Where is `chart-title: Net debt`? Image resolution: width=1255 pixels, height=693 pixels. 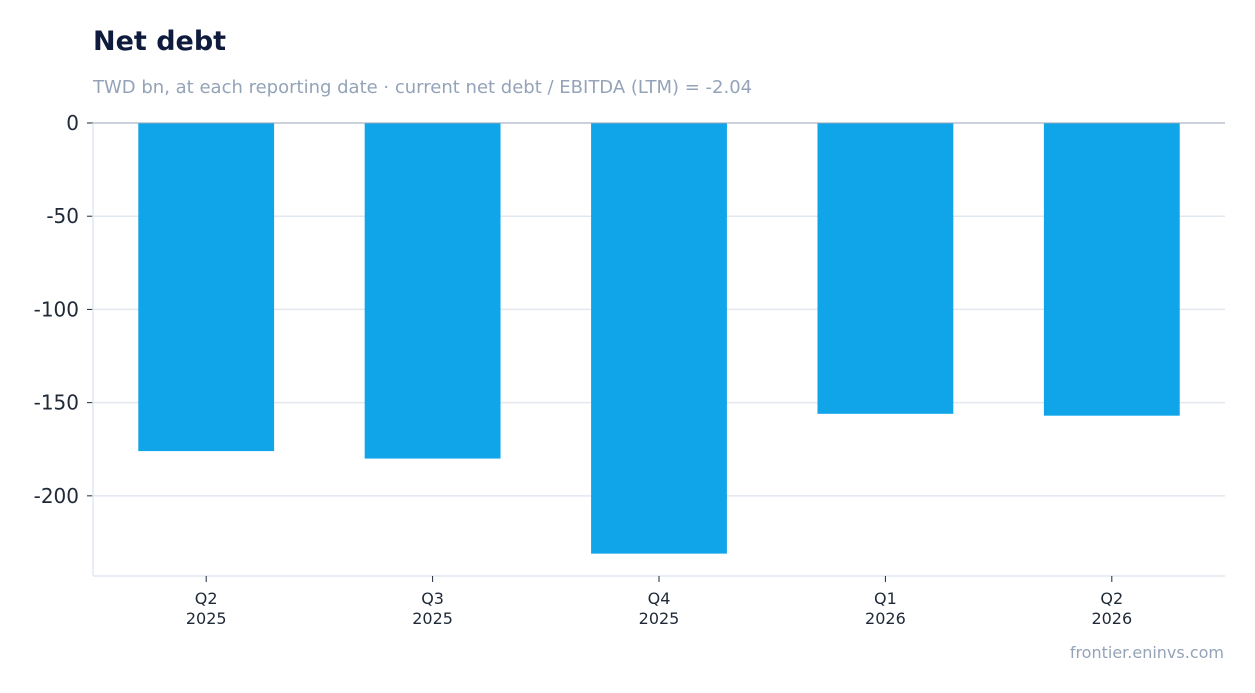
chart-title: Net debt is located at coordinates (160, 41).